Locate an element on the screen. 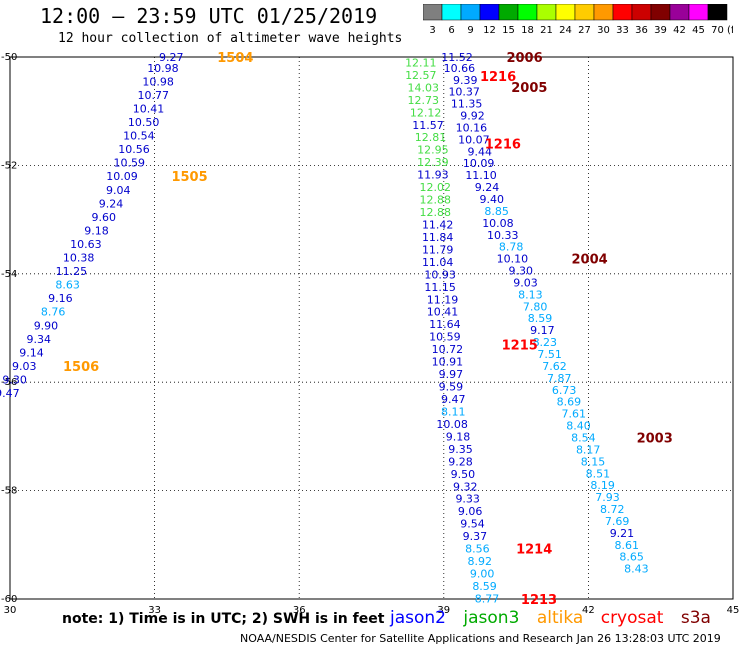 Image resolution: width=740 pixels, height=650 pixels. data-point-label: 12.88 is located at coordinates (436, 200).